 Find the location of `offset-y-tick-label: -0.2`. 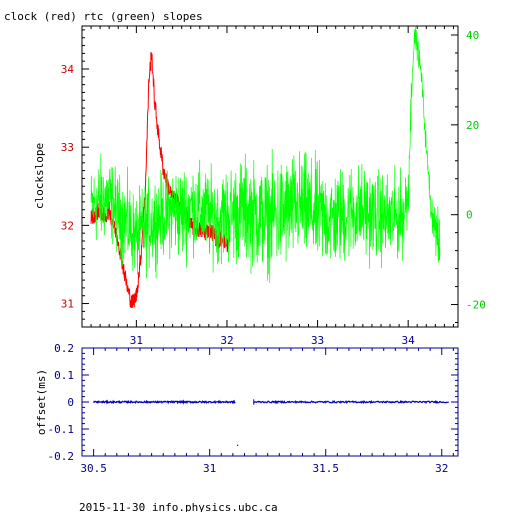

offset-y-tick-label: -0.2 is located at coordinates (61, 456).